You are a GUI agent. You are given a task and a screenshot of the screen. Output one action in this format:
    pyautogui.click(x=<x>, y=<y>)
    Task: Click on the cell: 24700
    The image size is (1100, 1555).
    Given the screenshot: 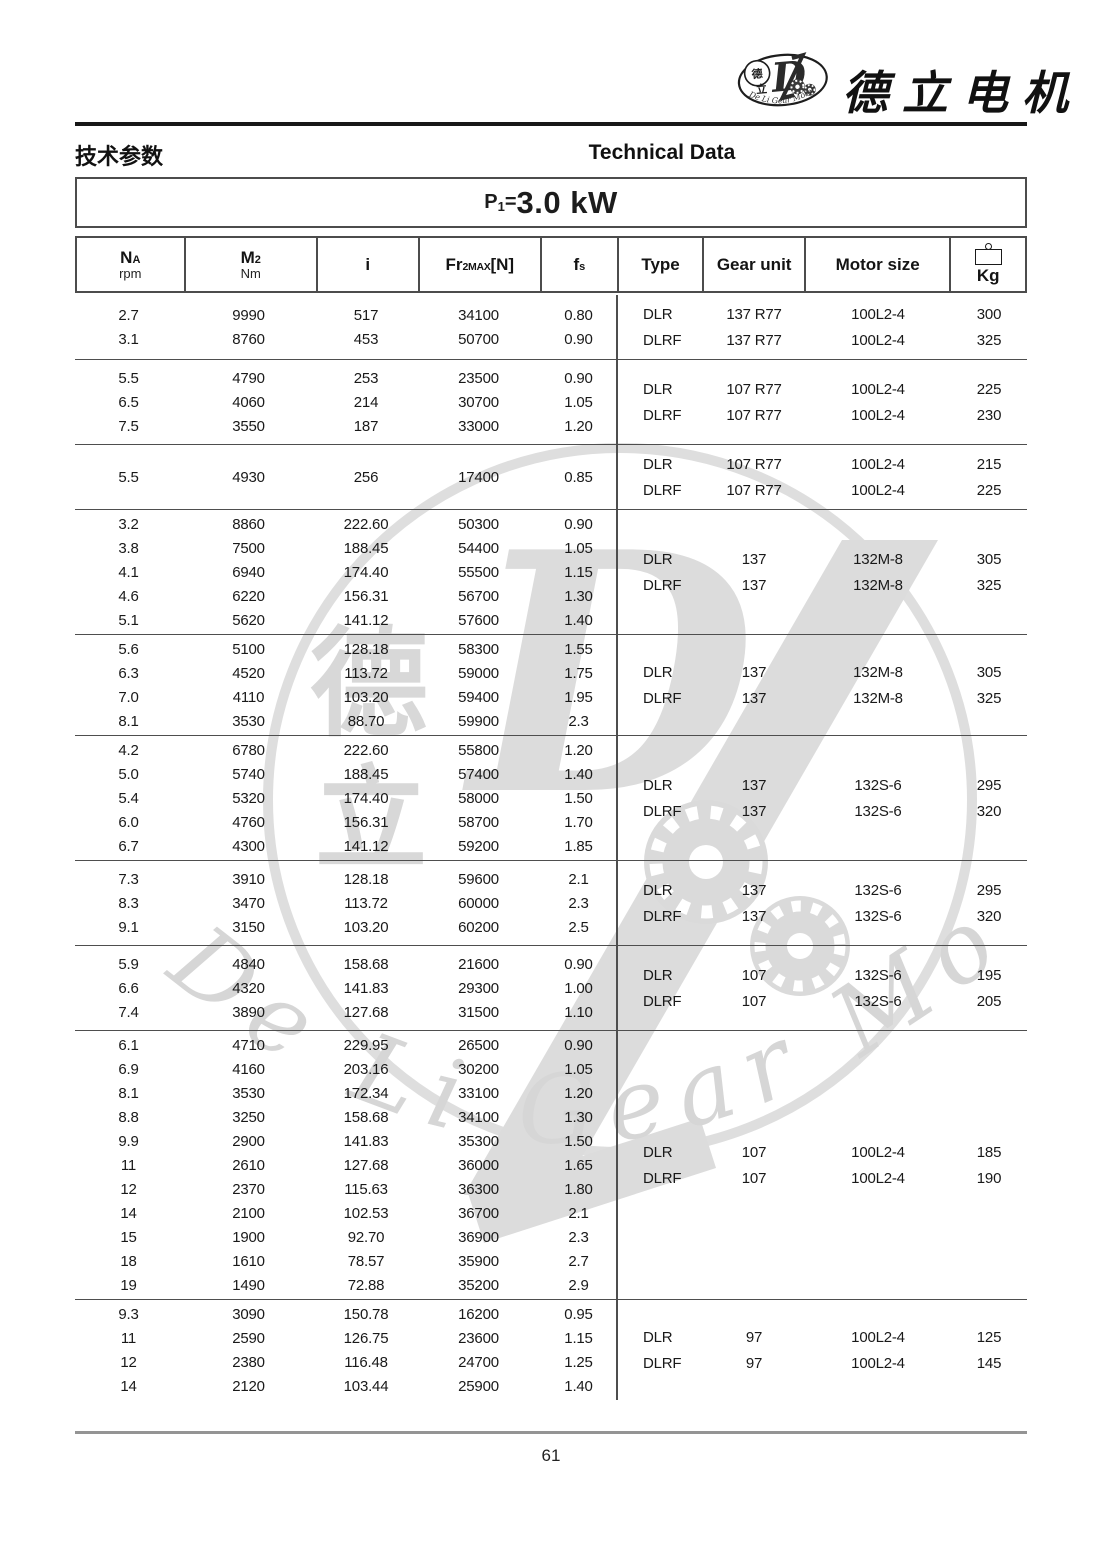 What is the action you would take?
    pyautogui.click(x=478, y=1362)
    